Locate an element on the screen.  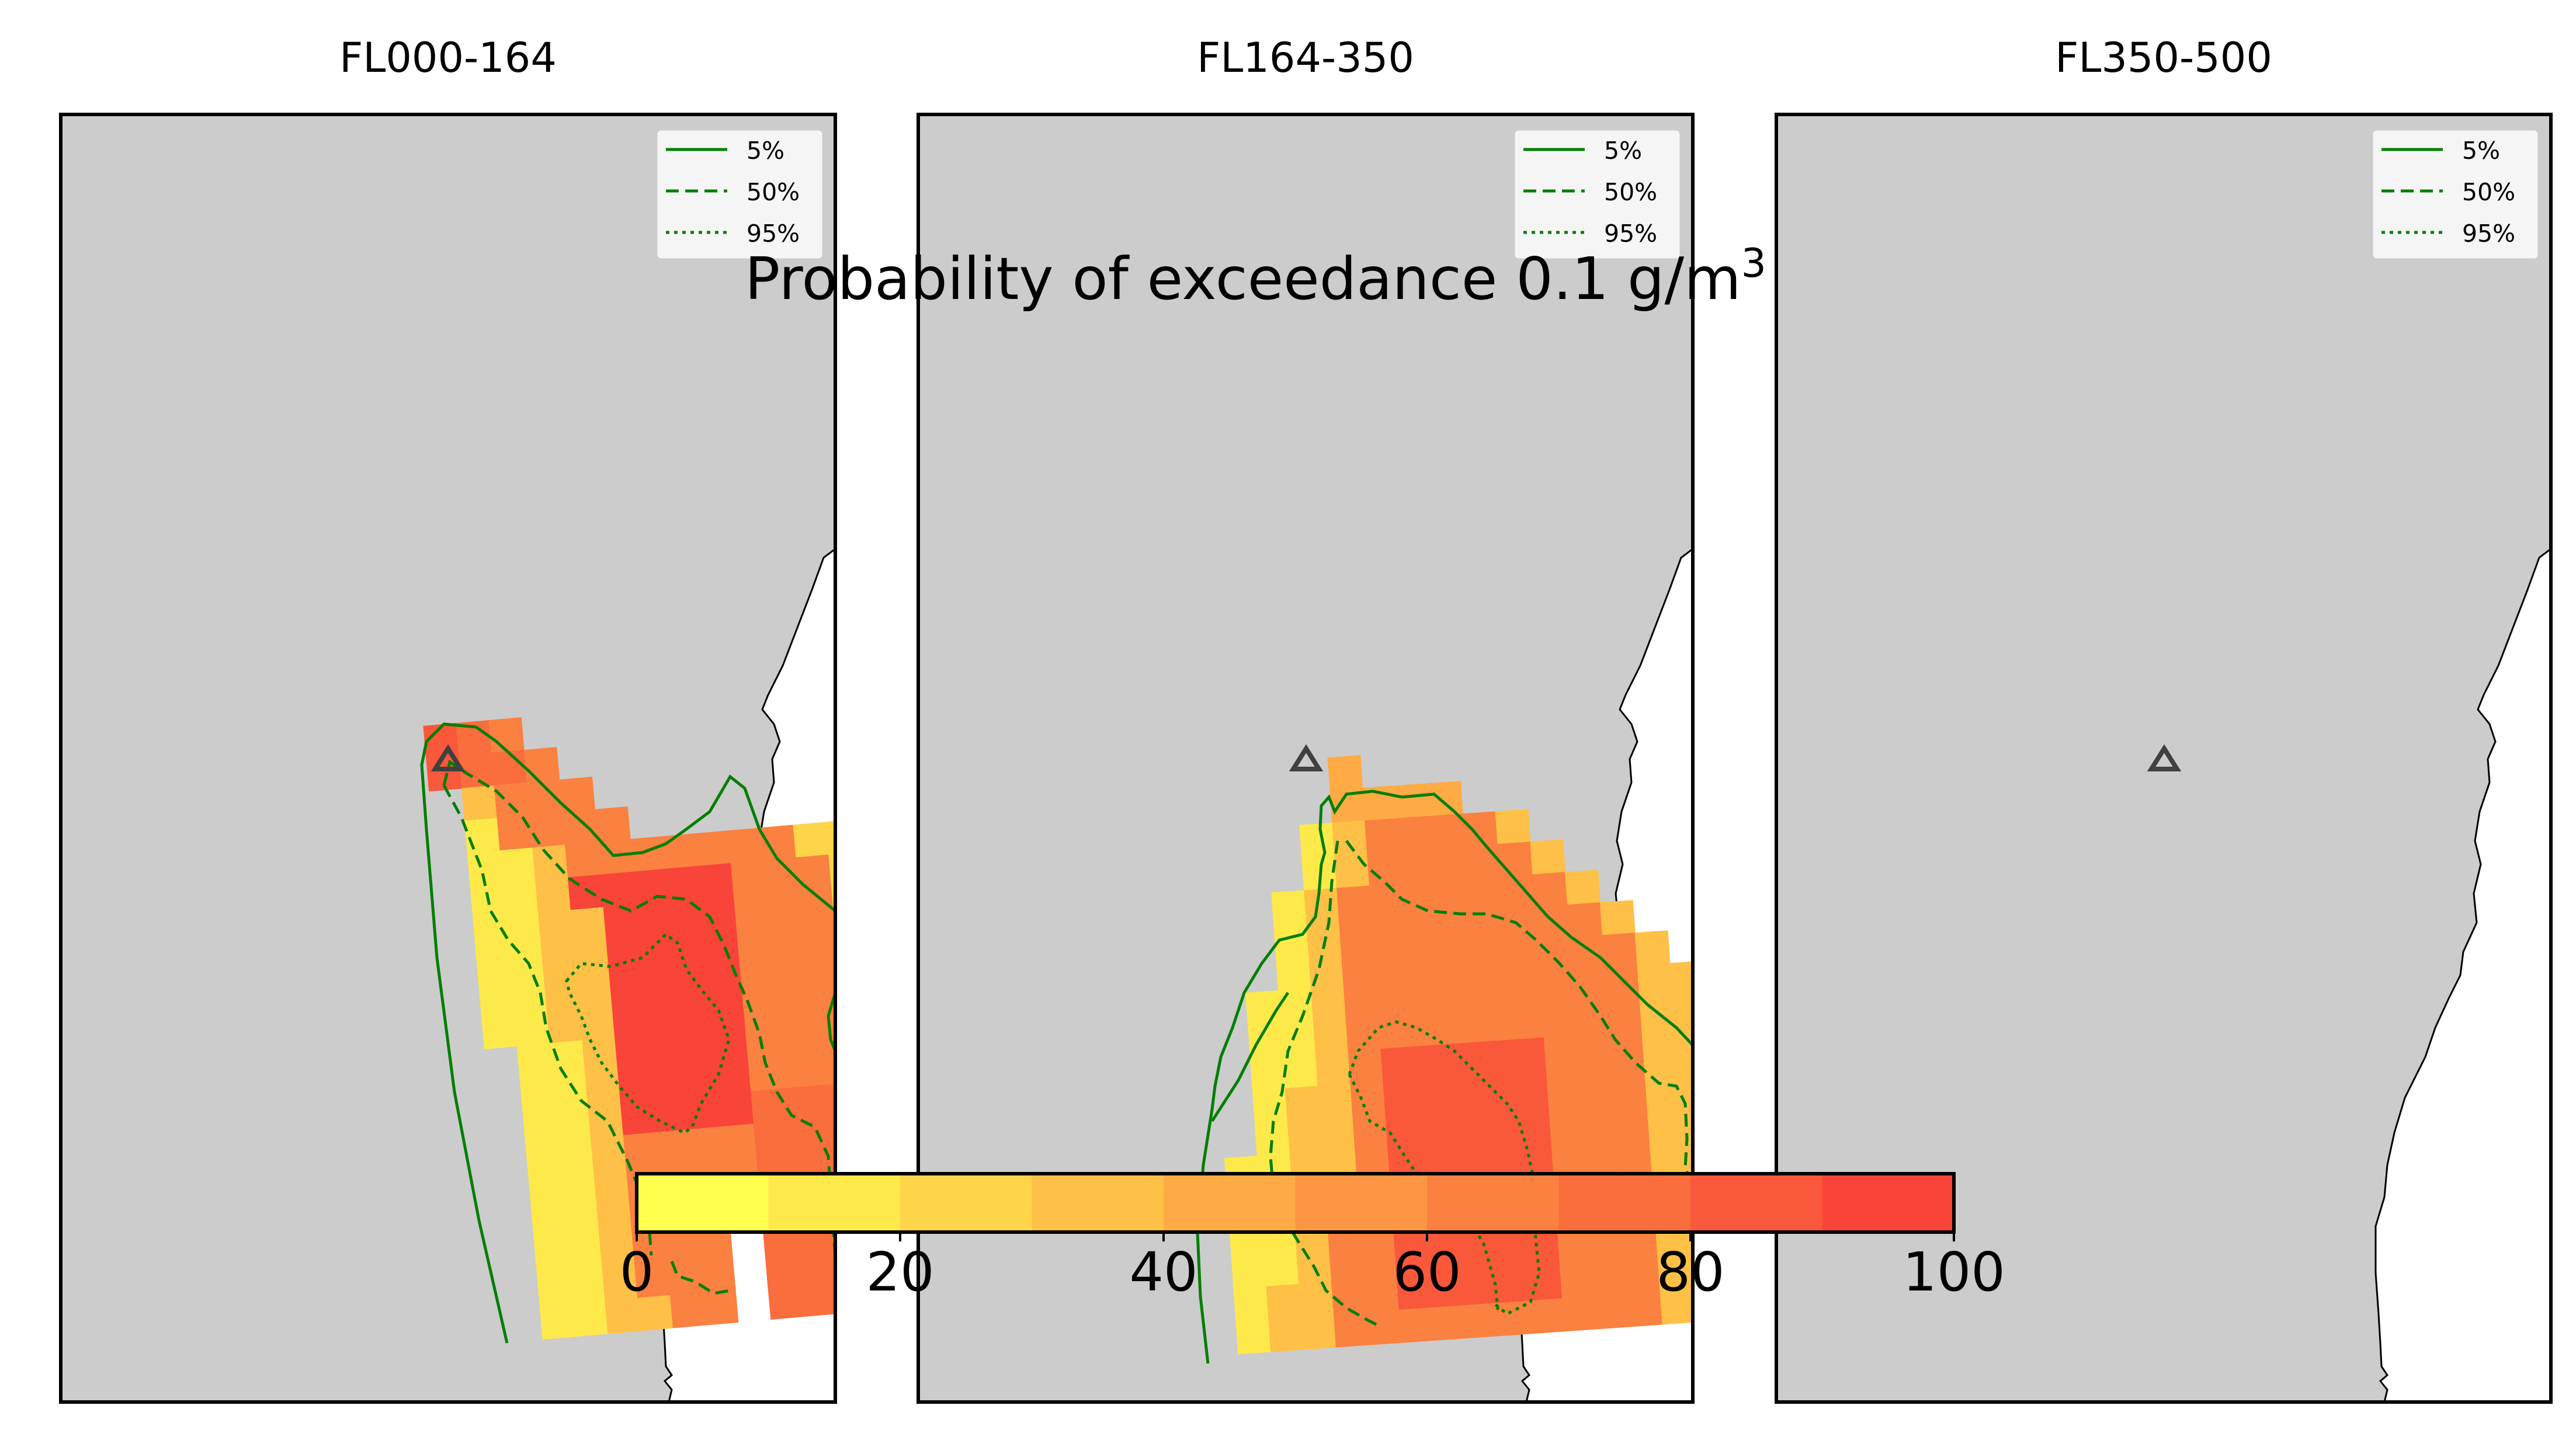
legend-2: 5% 50% 95% is located at coordinates (1598, 194).